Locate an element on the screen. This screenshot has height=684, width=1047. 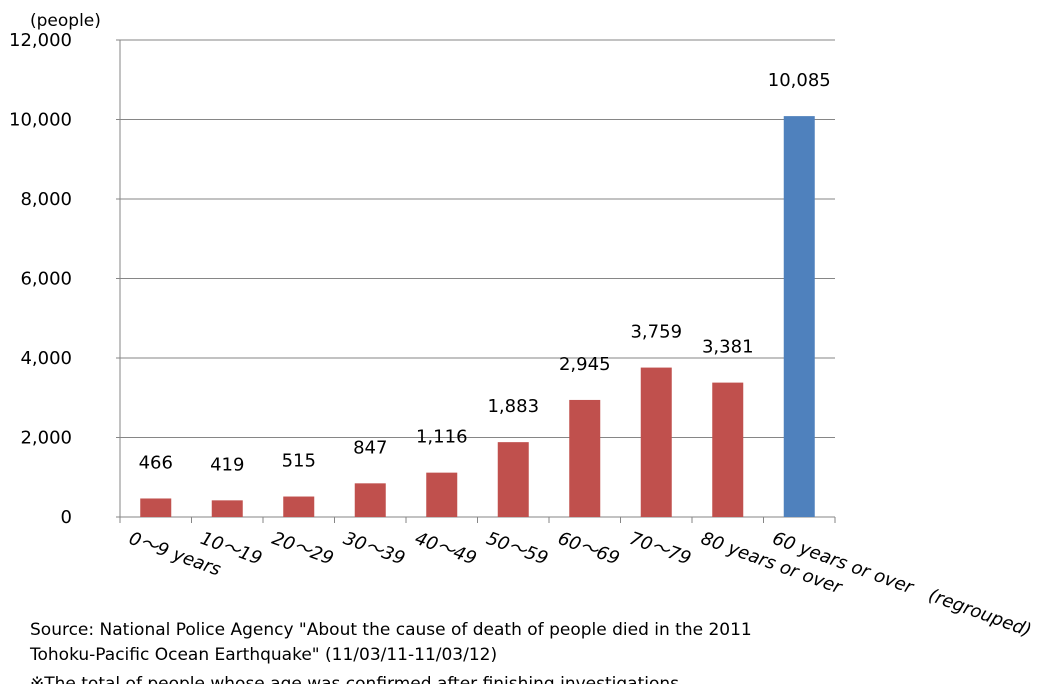
x-category-label: 30〜39 is located at coordinates (374, 549).